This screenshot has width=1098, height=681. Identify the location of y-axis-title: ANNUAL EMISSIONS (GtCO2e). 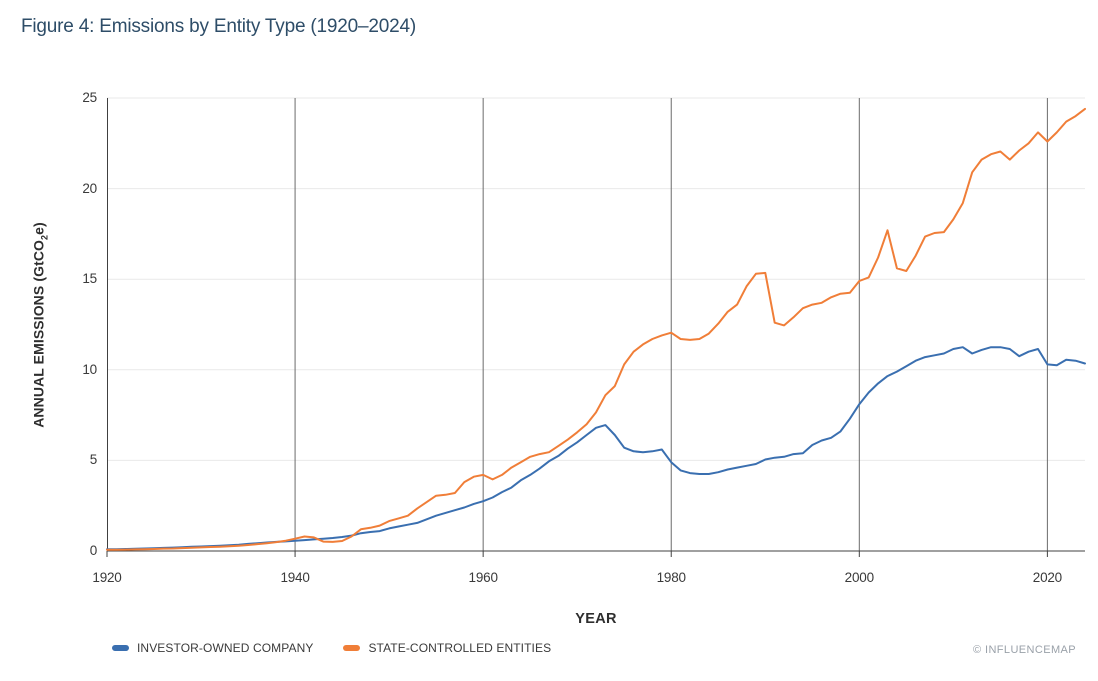
(40, 325).